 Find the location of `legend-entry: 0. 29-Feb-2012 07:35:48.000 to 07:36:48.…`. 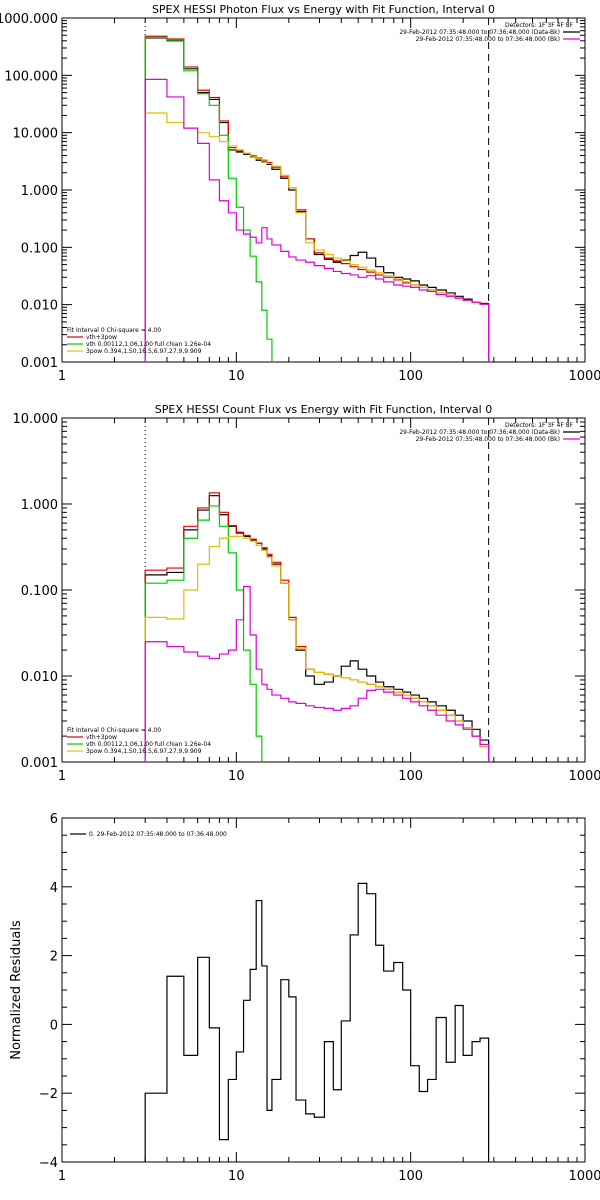

legend-entry: 0. 29-Feb-2012 07:35:48.000 to 07:36:48.… is located at coordinates (158, 834).